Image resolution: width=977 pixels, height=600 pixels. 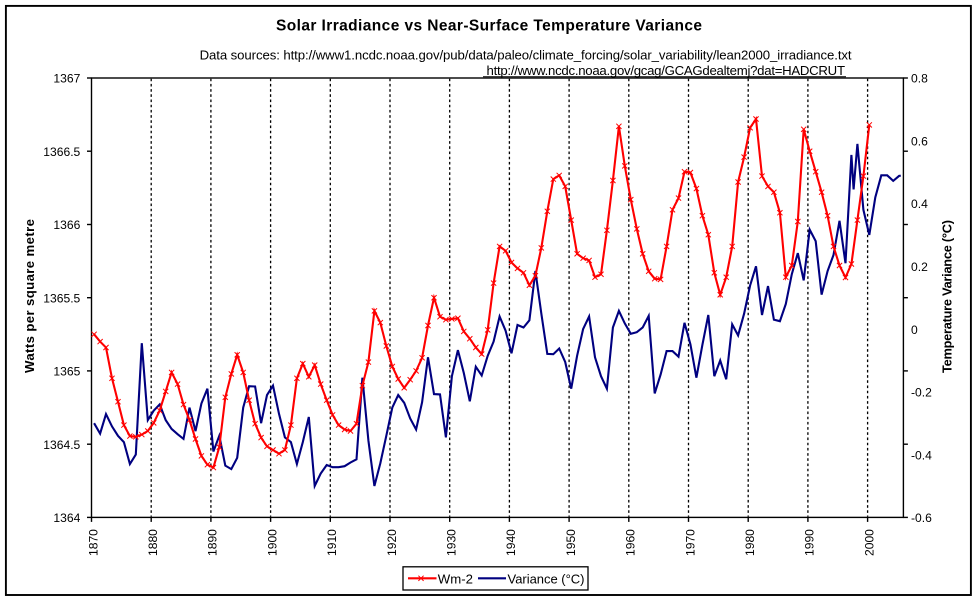 I want to click on svg-text: 0, so click(x=914, y=330).